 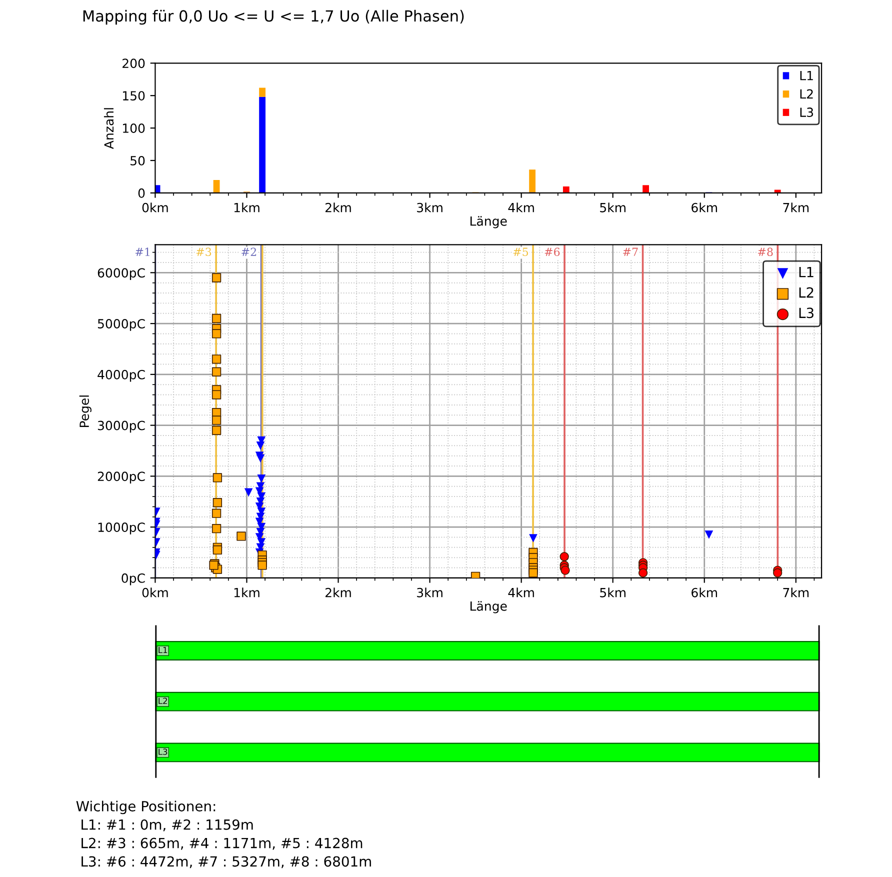 What do you see at coordinates (121, 528) in the screenshot?
I see `y-tick-label: 1000pC` at bounding box center [121, 528].